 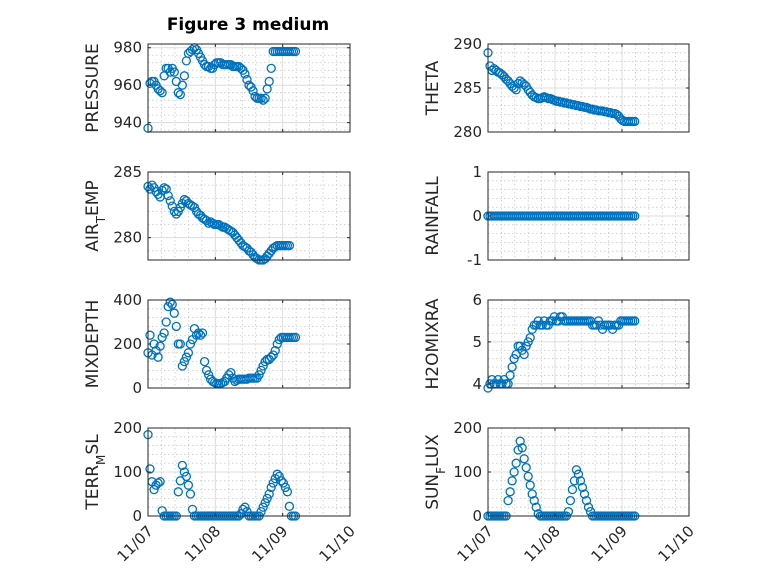 I want to click on y-tick-label: 980, so click(x=127, y=48).